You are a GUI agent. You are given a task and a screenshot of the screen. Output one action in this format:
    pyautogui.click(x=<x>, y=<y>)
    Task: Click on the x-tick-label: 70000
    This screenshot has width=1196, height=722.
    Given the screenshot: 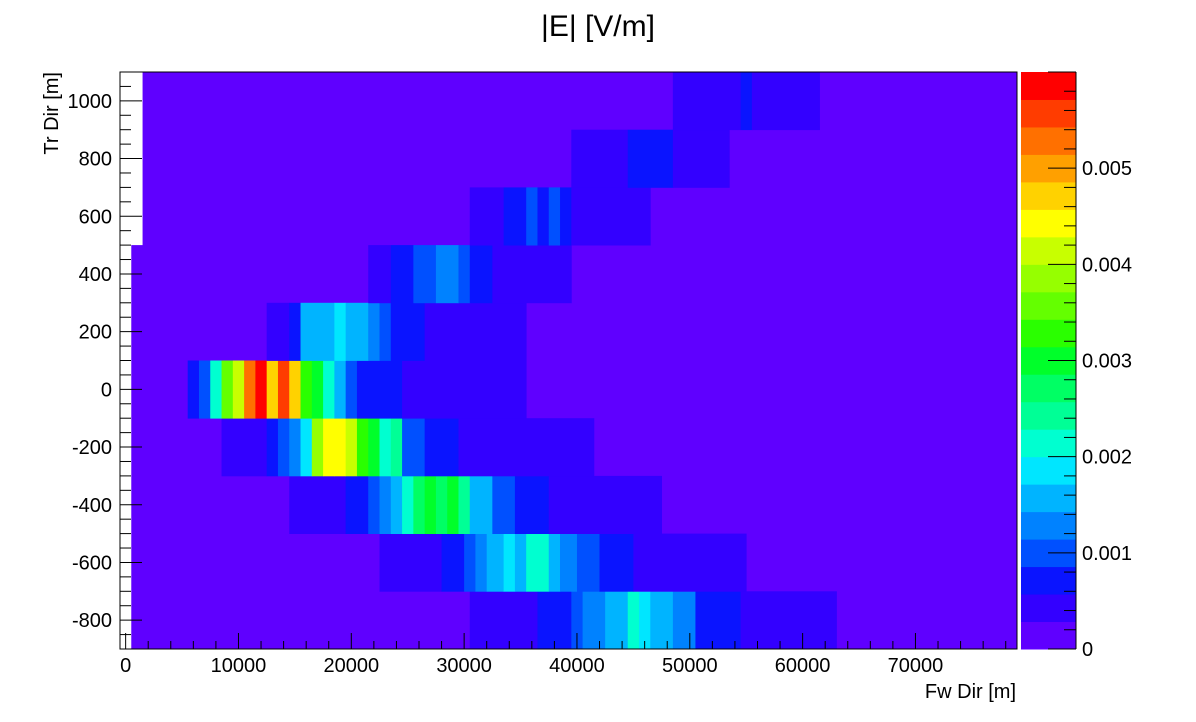 What is the action you would take?
    pyautogui.click(x=916, y=666)
    